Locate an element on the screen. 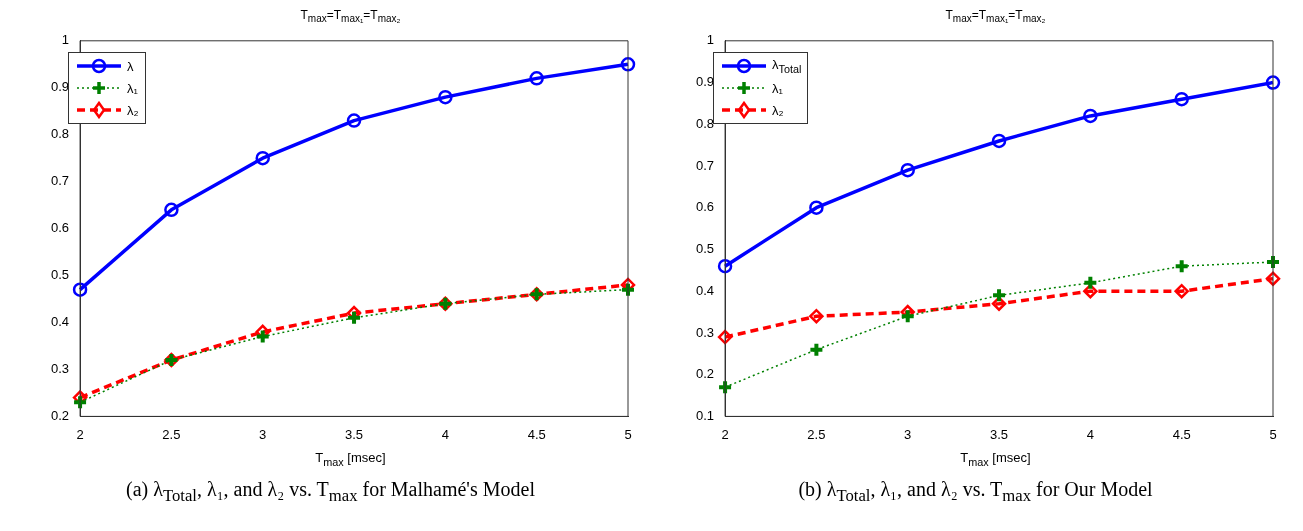 This screenshot has height=531, width=1303. legend-label: λ is located at coordinates (130, 66).